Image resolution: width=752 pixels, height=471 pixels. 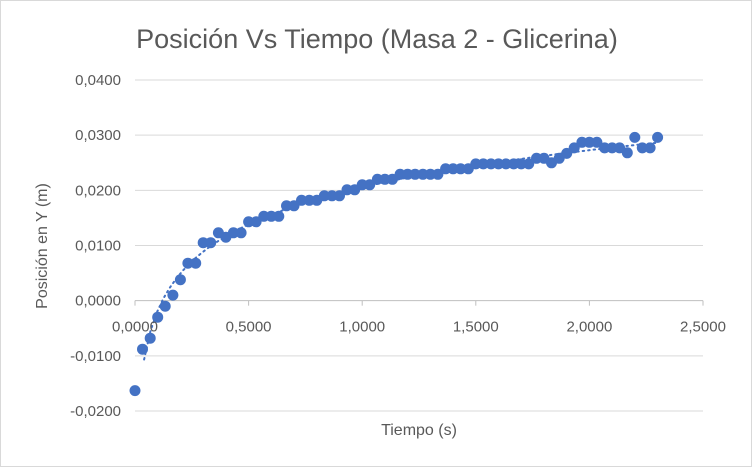 What do you see at coordinates (98, 246) in the screenshot?
I see `y-tick-label: 0,0100` at bounding box center [98, 246].